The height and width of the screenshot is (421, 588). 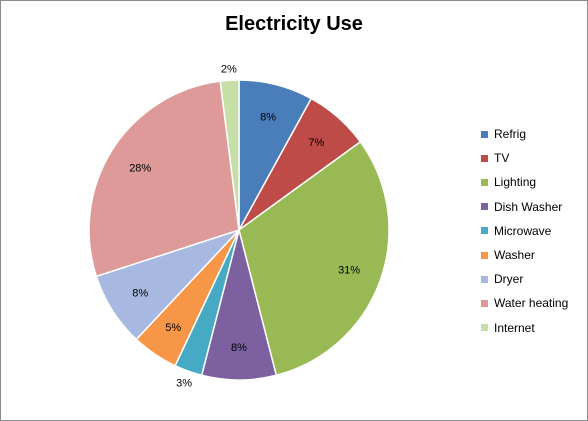 I want to click on legend-label: Refrig, so click(x=510, y=134).